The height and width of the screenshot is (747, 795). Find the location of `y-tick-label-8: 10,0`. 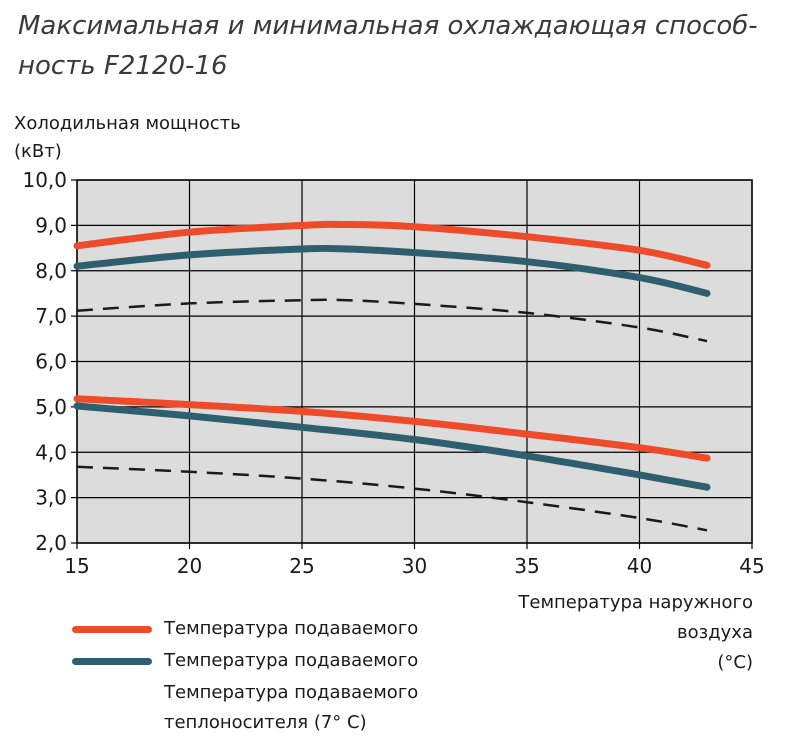

y-tick-label-8: 10,0 is located at coordinates (44, 180).